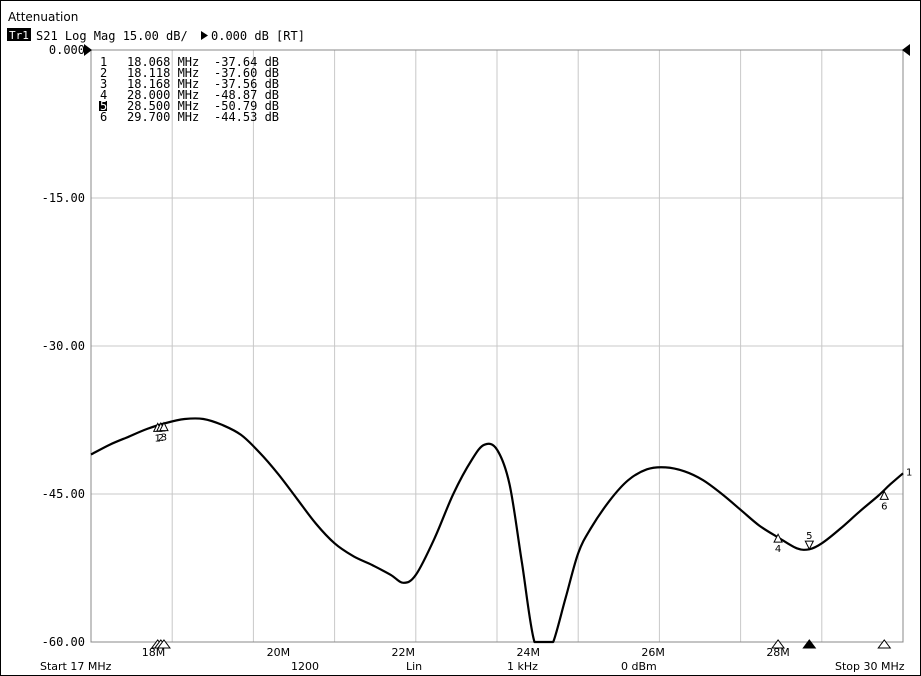  Describe the element at coordinates (246, 62) in the screenshot. I see `marker-table-value: -37.64 dB` at that location.